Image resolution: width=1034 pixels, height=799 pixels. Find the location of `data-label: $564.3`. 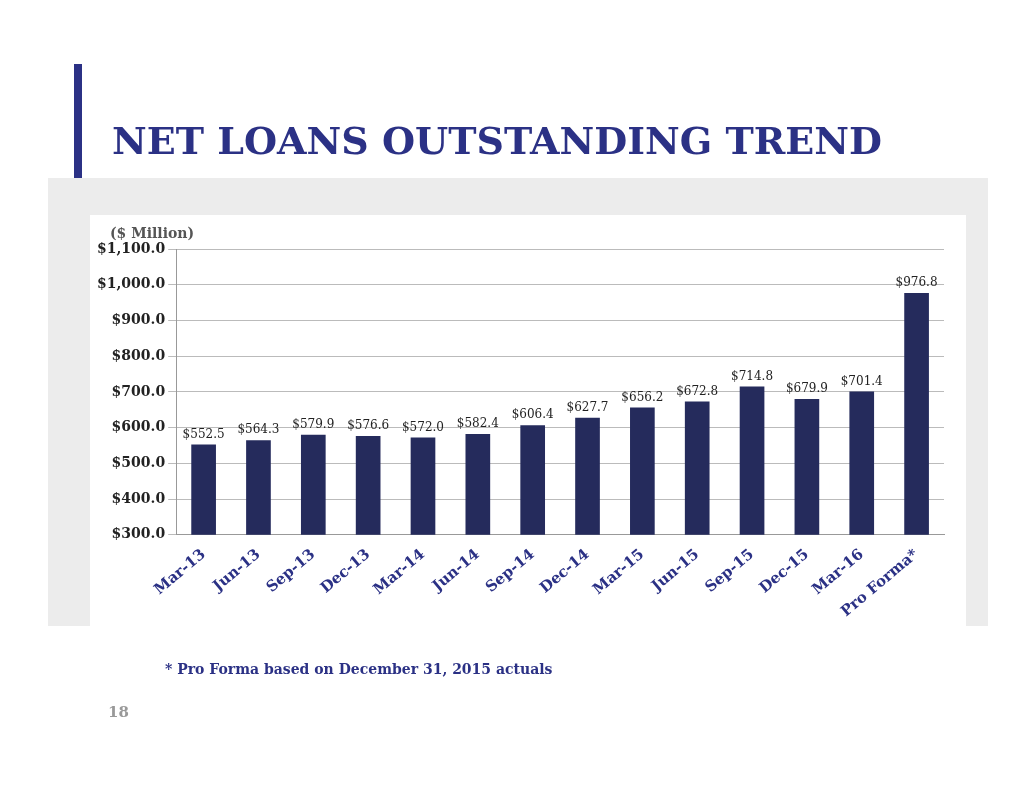

data-label: $564.3 is located at coordinates (258, 429).